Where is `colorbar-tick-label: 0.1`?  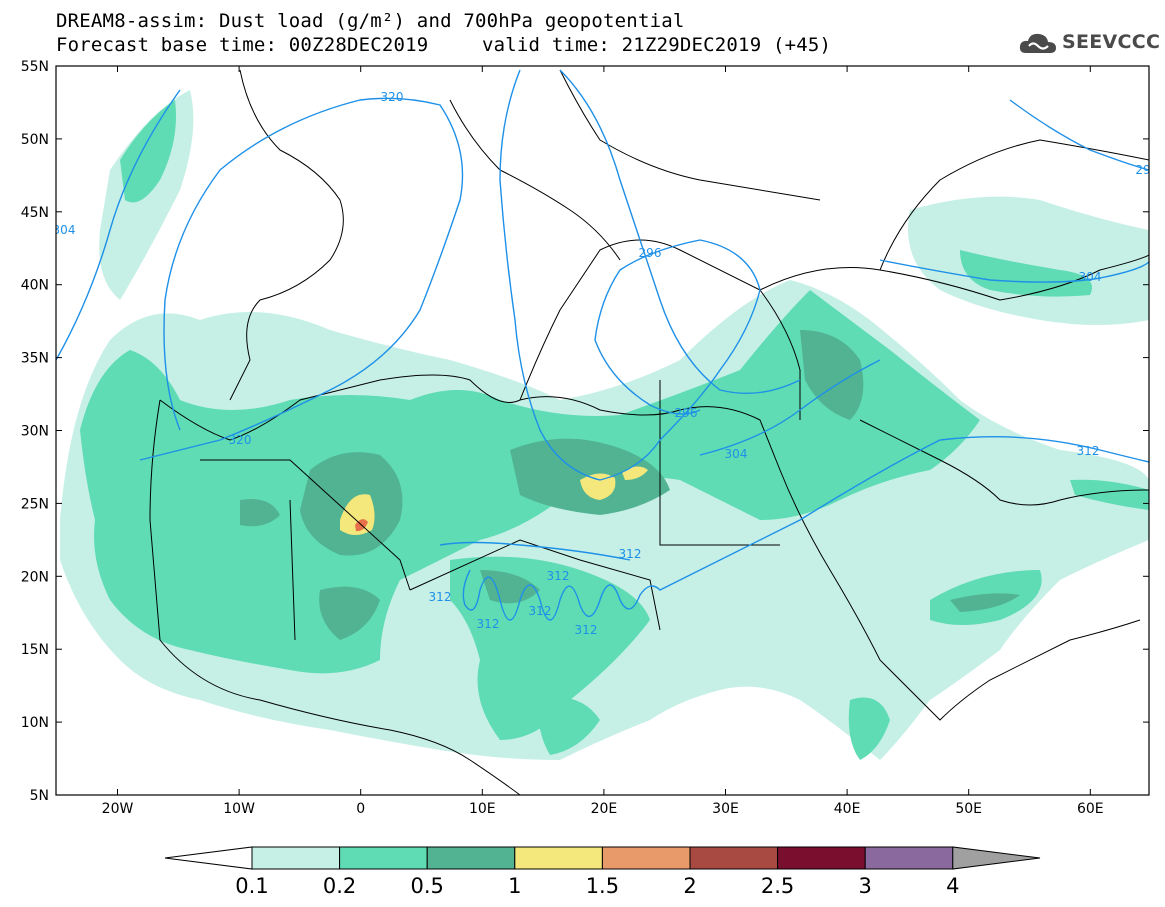
colorbar-tick-label: 0.1 is located at coordinates (251, 886).